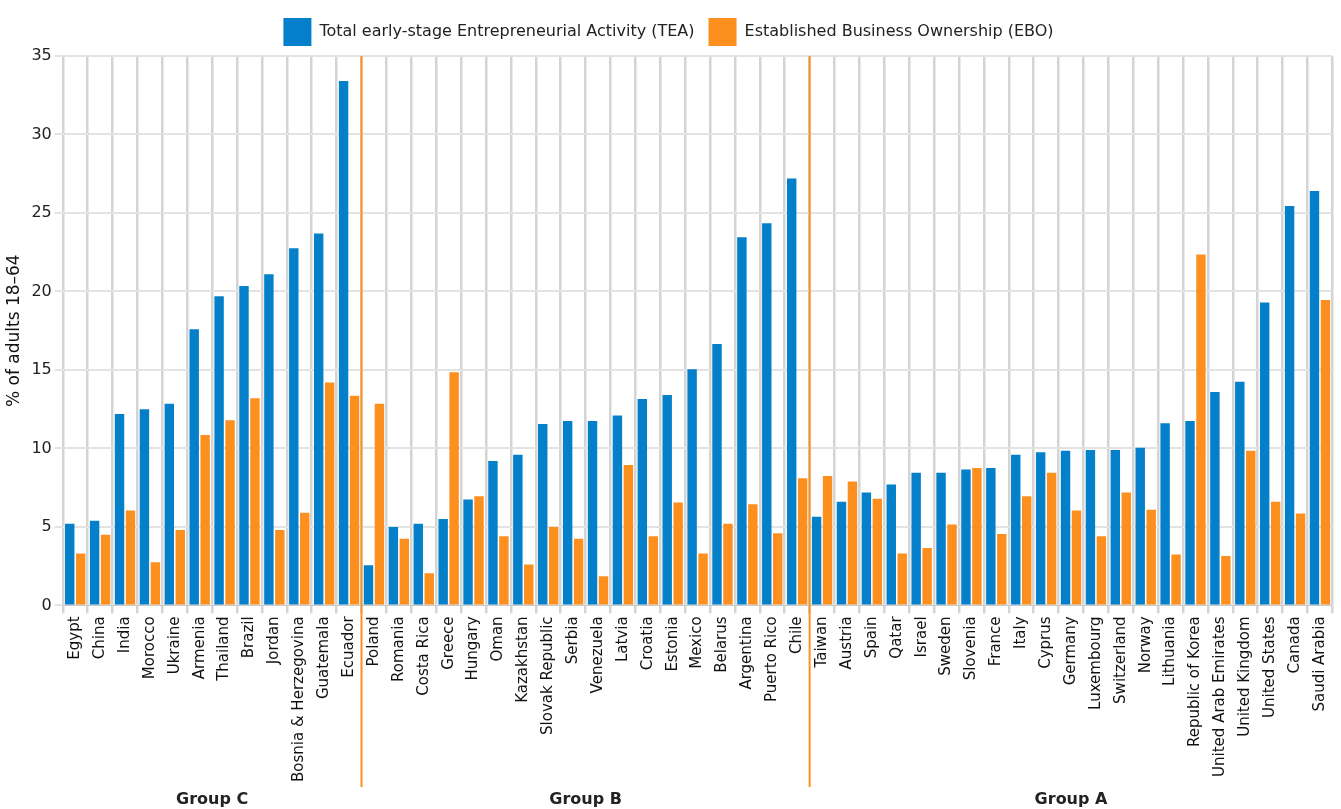 The height and width of the screenshot is (809, 1341). Describe the element at coordinates (845, 643) in the screenshot. I see `x-tick-label: Austria` at that location.